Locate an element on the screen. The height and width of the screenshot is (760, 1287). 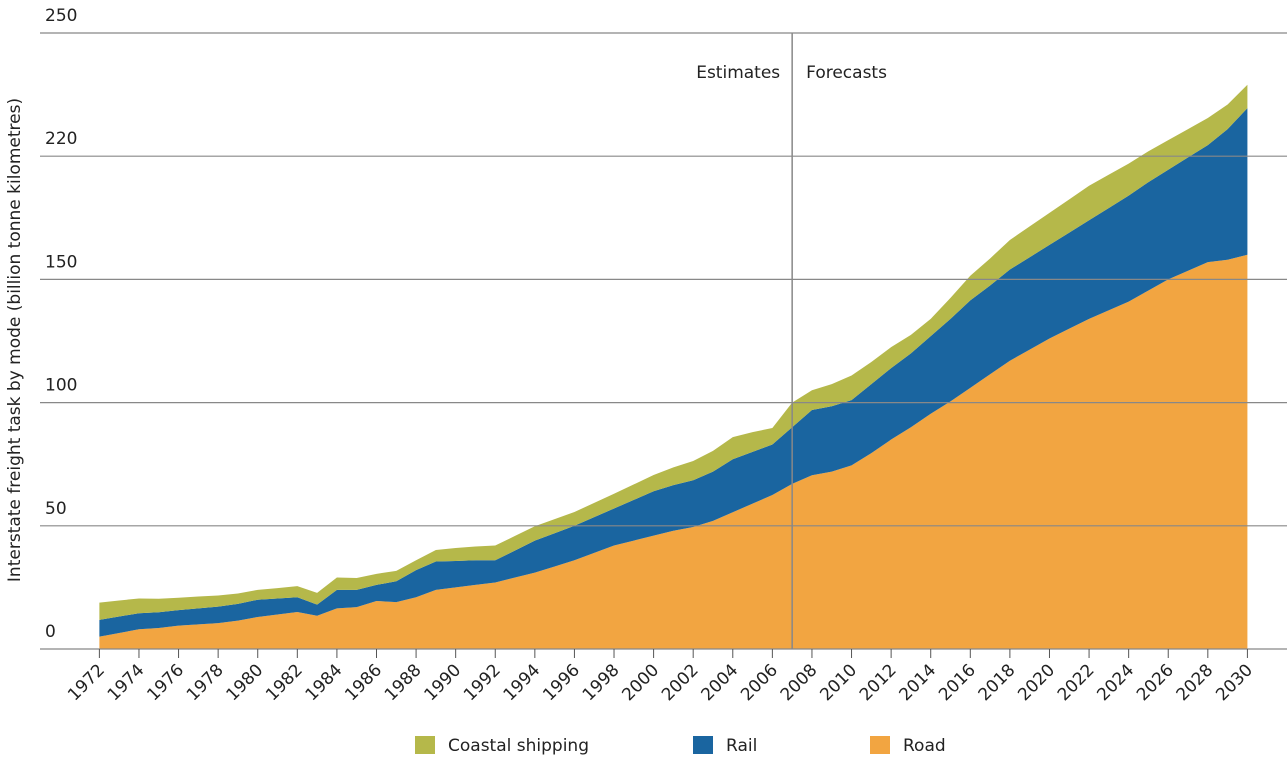
x-tick-label: 2016 is located at coordinates (957, 682).